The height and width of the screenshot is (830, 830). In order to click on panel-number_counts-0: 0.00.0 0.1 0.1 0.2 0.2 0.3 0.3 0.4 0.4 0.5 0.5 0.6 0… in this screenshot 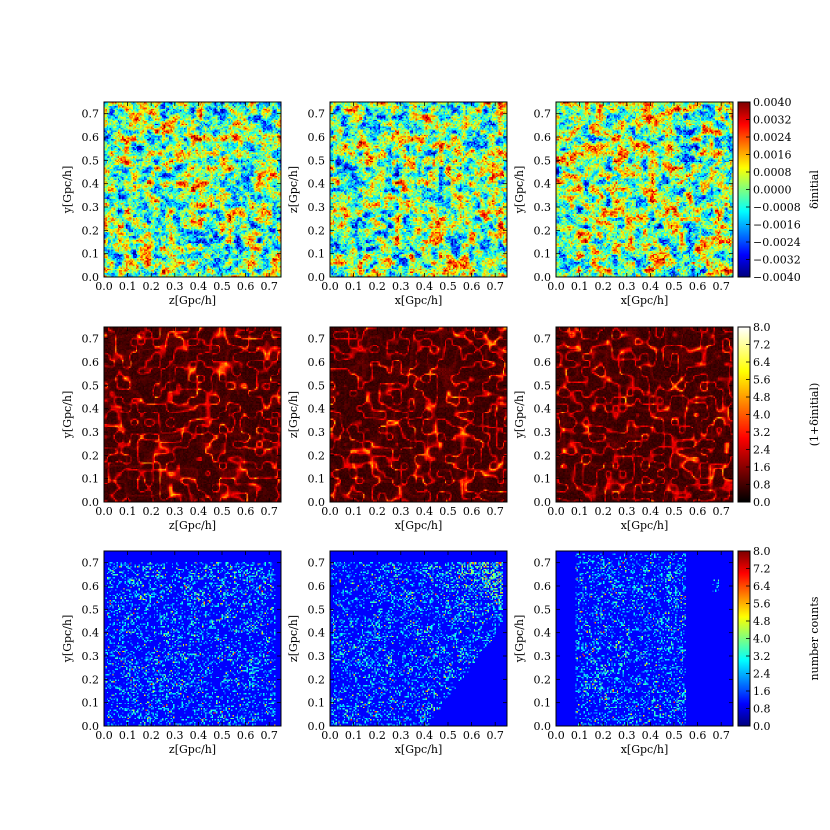, I will do `click(171, 653)`.